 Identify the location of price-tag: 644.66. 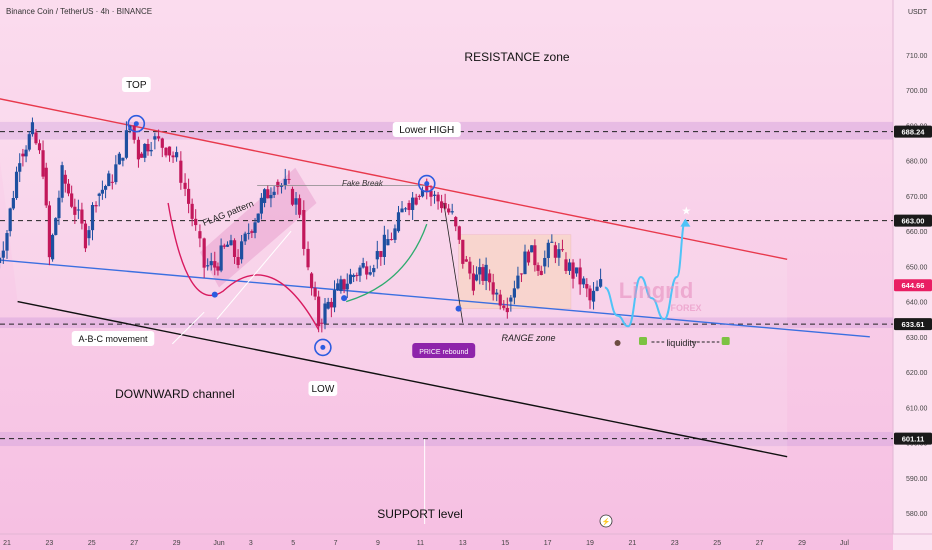
(913, 285).